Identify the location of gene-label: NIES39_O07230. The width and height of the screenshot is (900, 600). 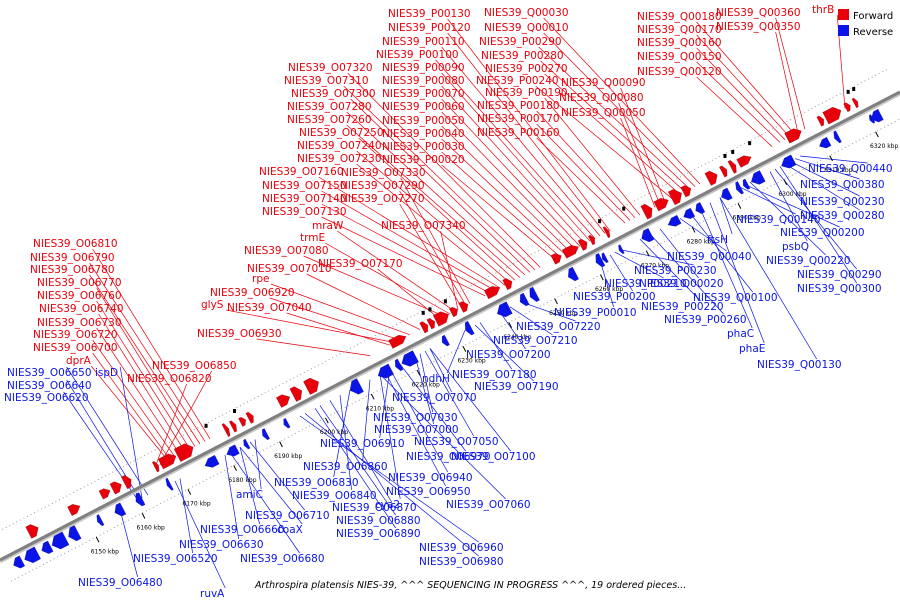
(339, 159).